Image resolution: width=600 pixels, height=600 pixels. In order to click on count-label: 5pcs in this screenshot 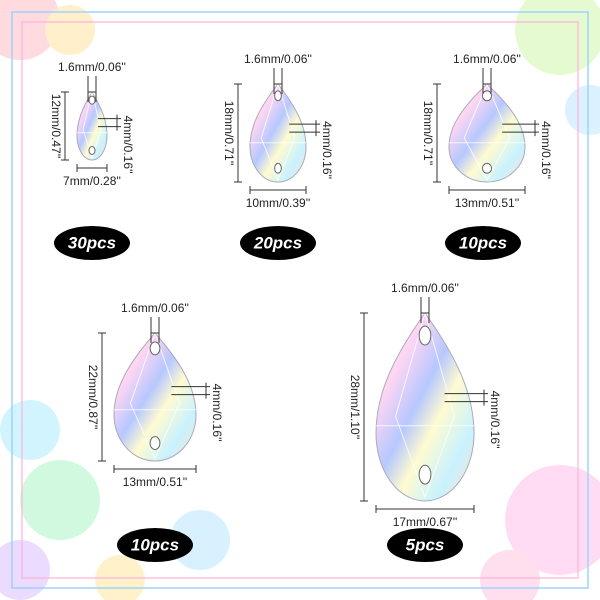, I will do `click(425, 544)`.